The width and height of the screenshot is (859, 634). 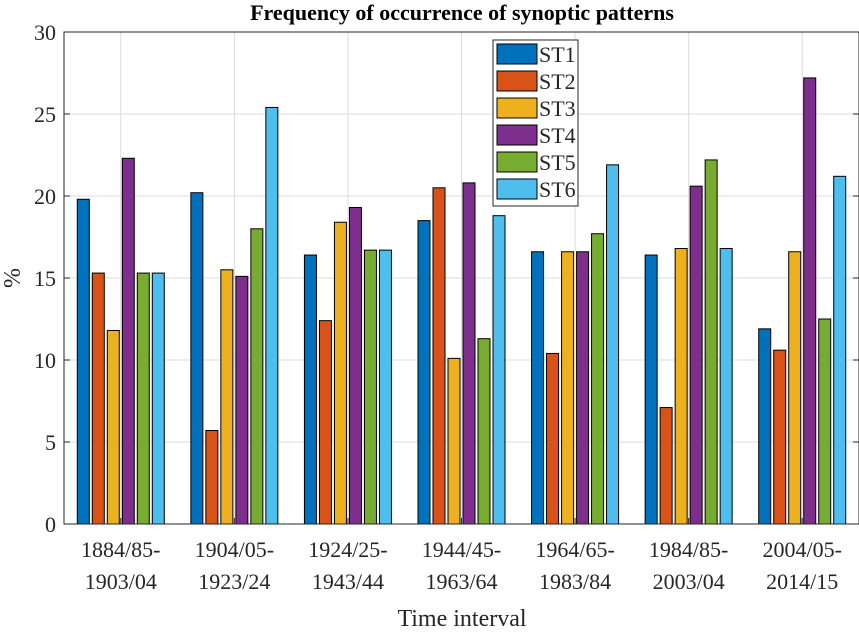 What do you see at coordinates (557, 54) in the screenshot?
I see `legend-label: ST1` at bounding box center [557, 54].